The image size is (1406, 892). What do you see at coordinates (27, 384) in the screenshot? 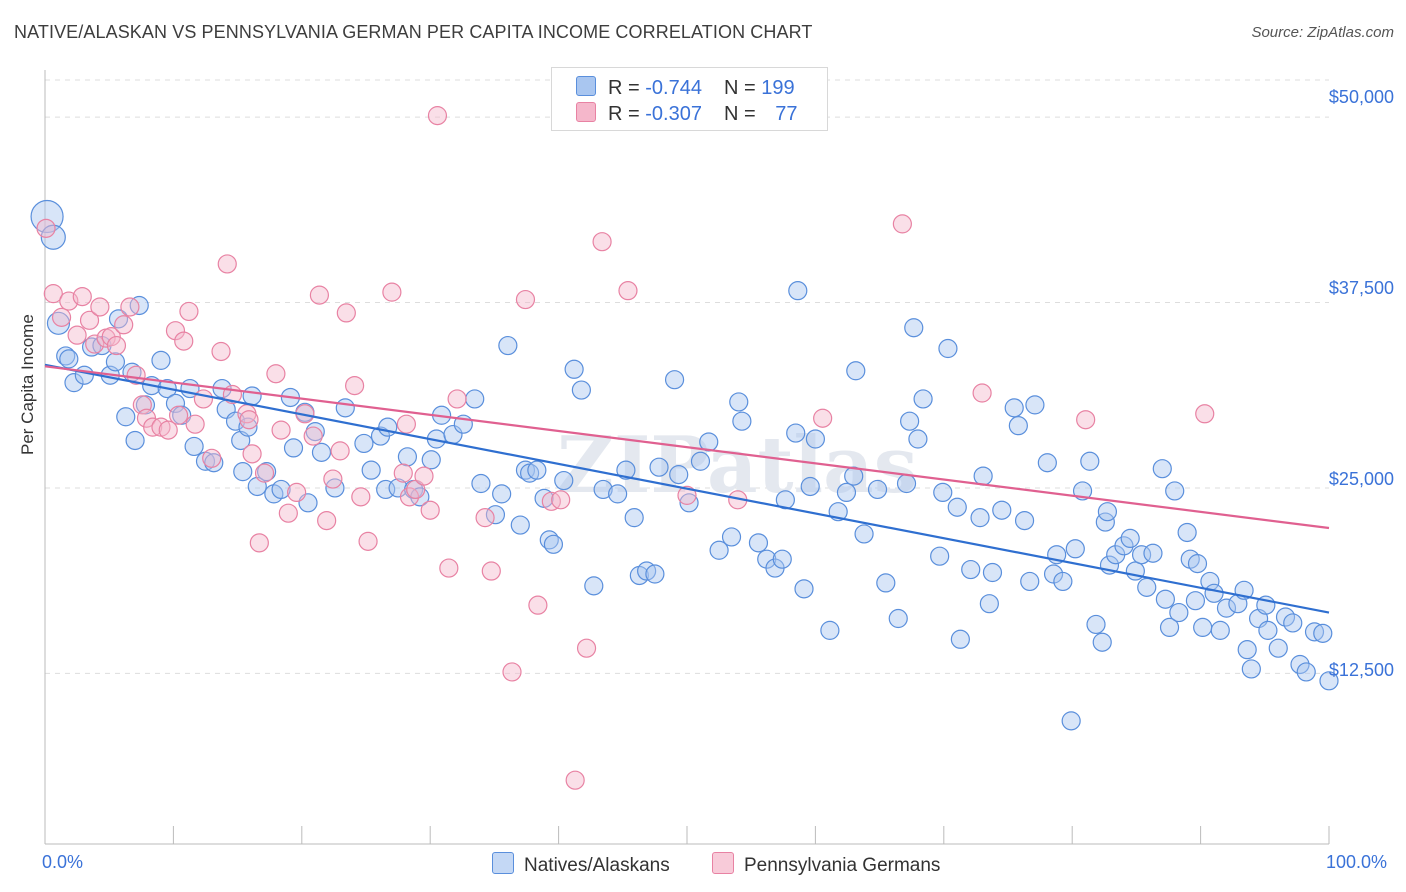
I see `y-axis-label: Per Capita Income` at bounding box center [27, 384].